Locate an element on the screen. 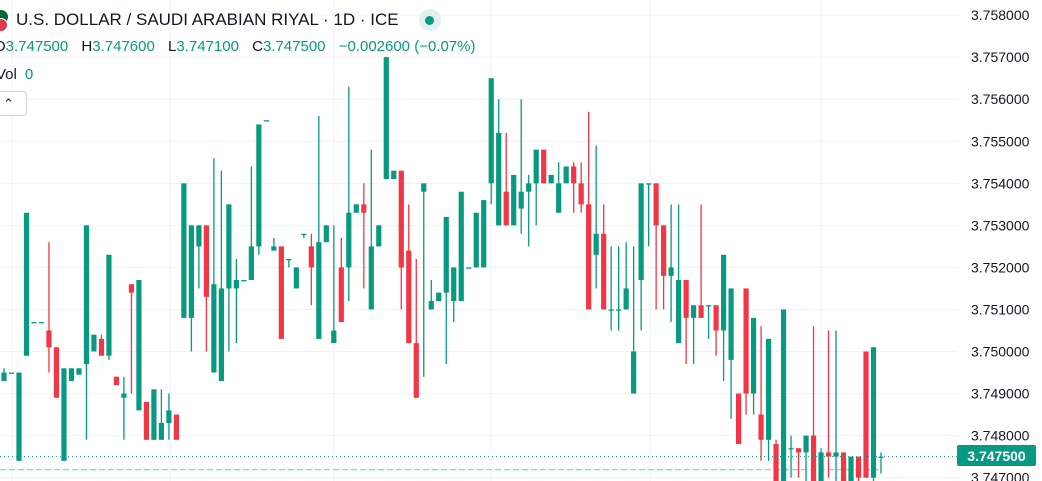 The height and width of the screenshot is (481, 1042). price-tick-label: 3.756000 is located at coordinates (1000, 99).